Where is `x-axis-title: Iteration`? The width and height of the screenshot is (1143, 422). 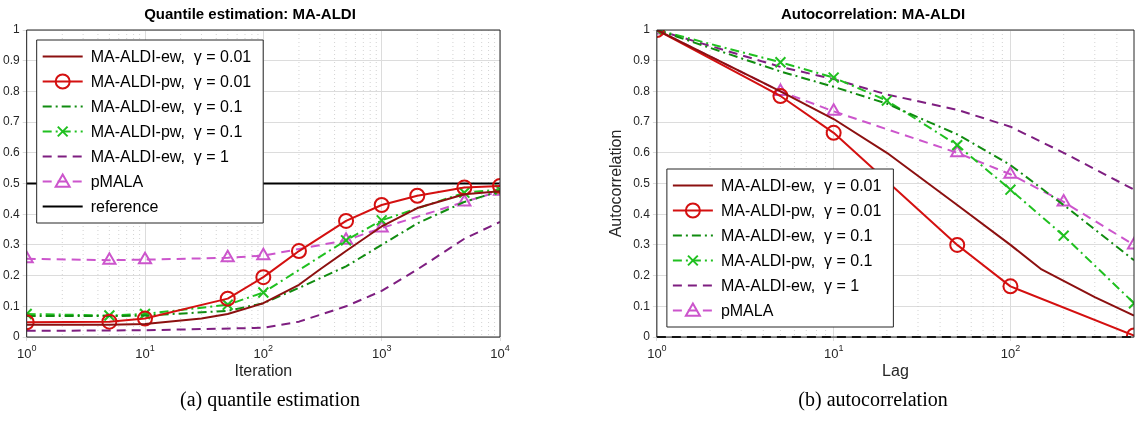
x-axis-title: Iteration is located at coordinates (263, 370).